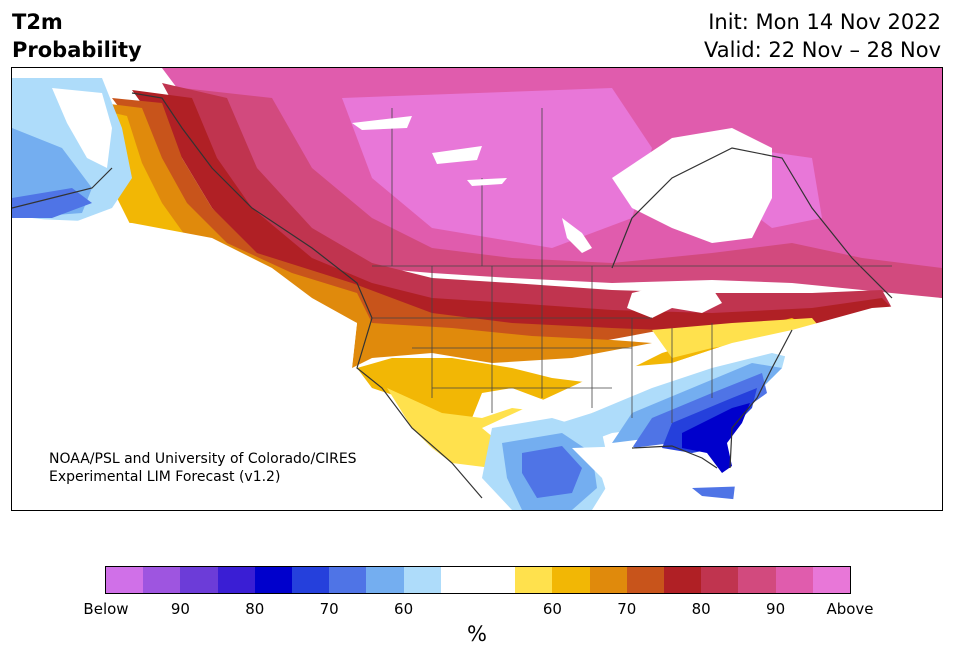 Image resolution: width=953 pixels, height=659 pixels. What do you see at coordinates (674, 300) in the screenshot?
I see `great-lakes` at bounding box center [674, 300].